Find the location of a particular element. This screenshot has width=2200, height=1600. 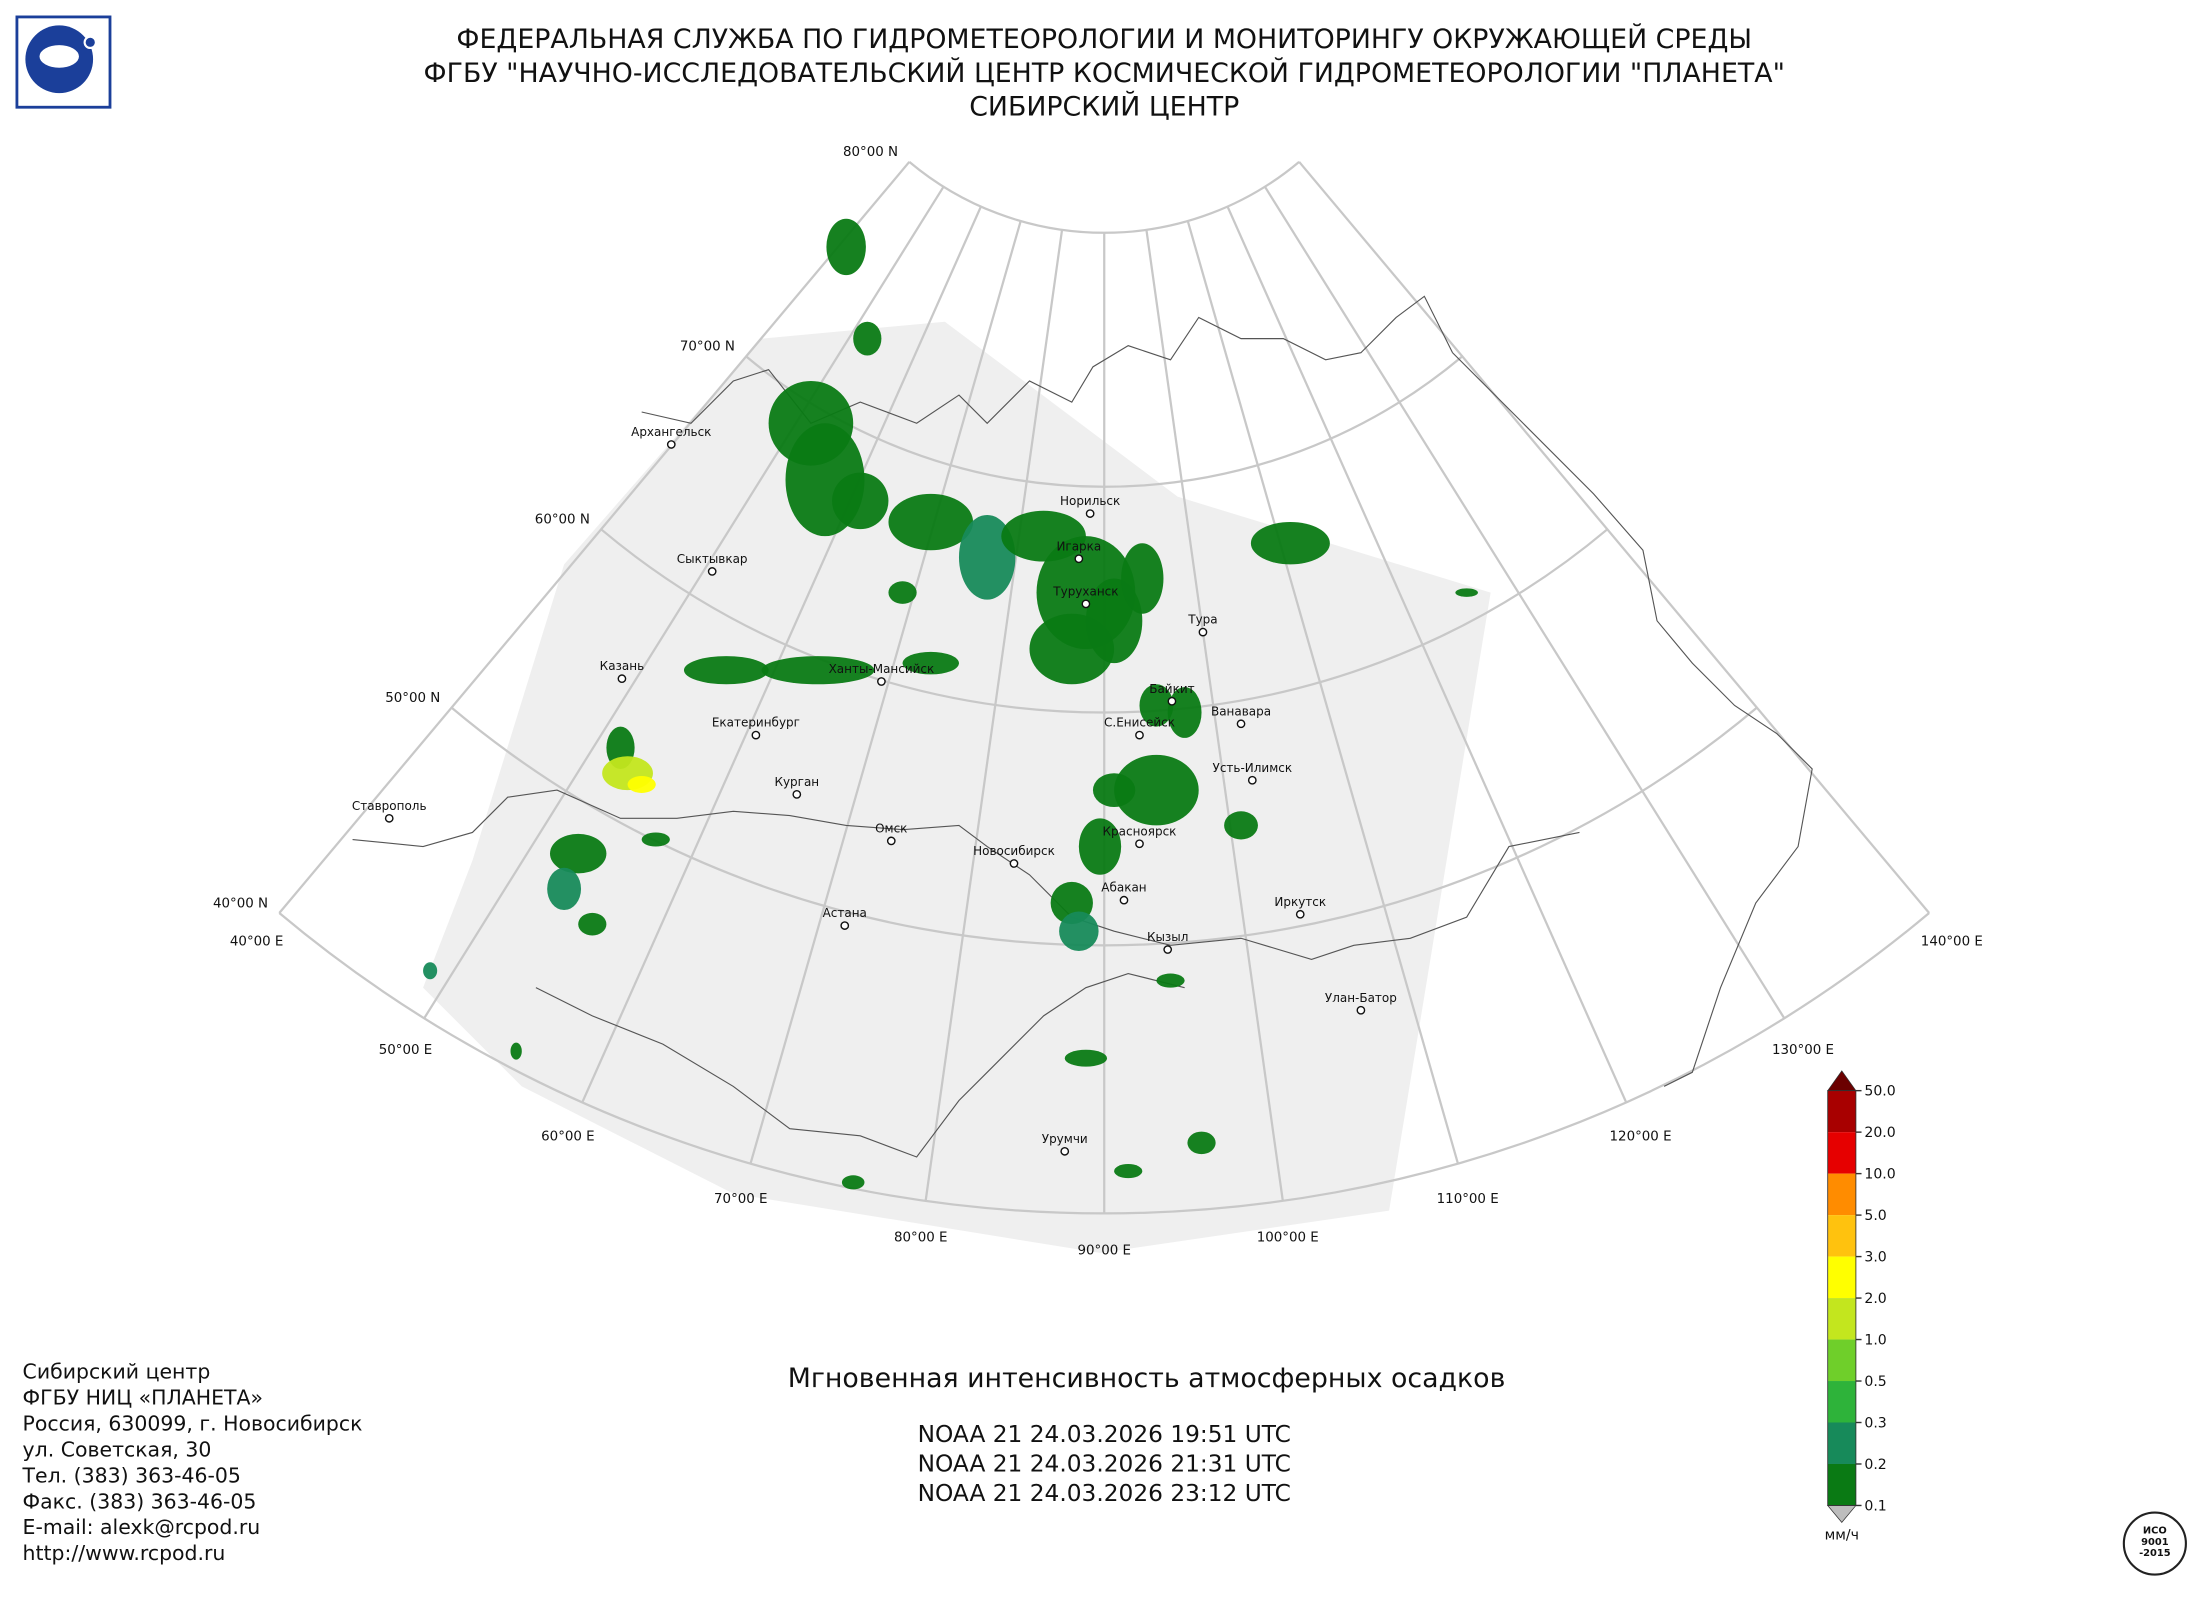

logo is located at coordinates (63, 62).